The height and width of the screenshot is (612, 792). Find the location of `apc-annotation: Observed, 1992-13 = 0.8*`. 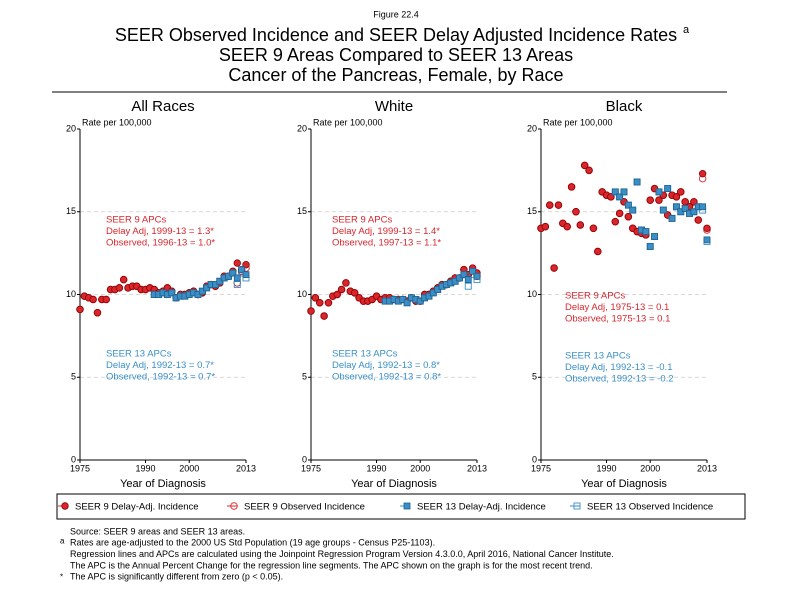

apc-annotation: Observed, 1992-13 = 0.8* is located at coordinates (386, 377).